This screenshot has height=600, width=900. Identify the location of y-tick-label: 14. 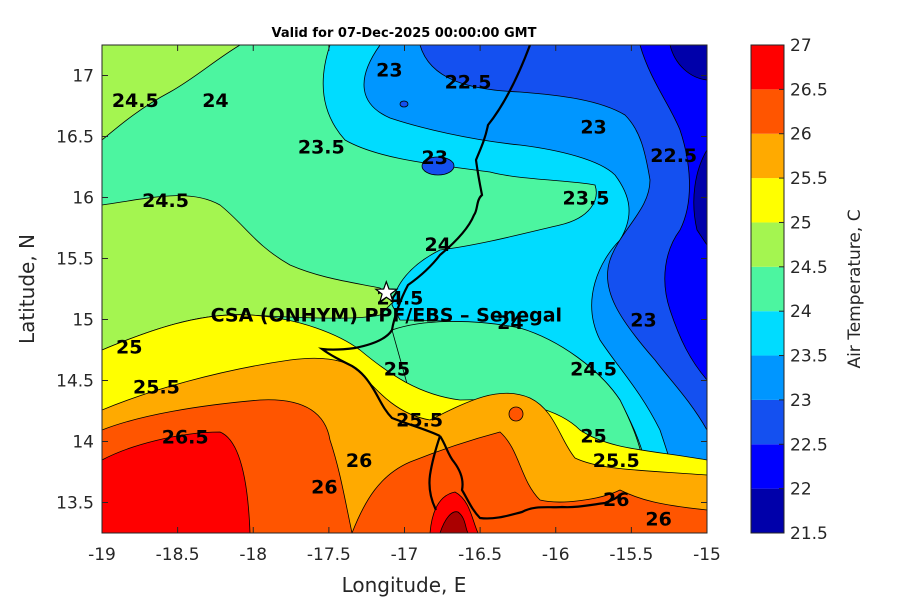
(83, 443).